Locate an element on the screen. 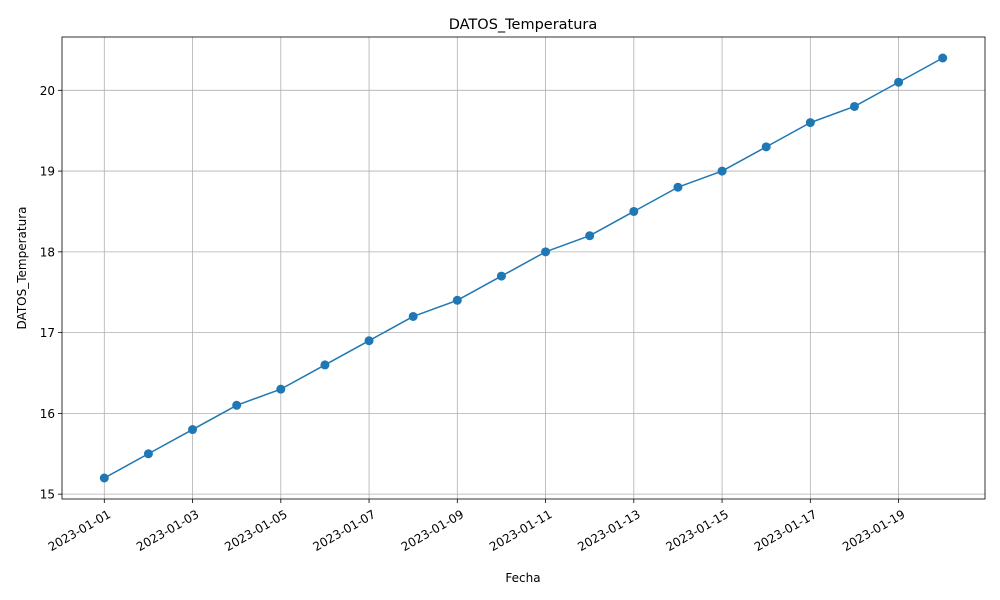 The width and height of the screenshot is (1000, 600). chart-title: DATOS_Temperatura is located at coordinates (523, 25).